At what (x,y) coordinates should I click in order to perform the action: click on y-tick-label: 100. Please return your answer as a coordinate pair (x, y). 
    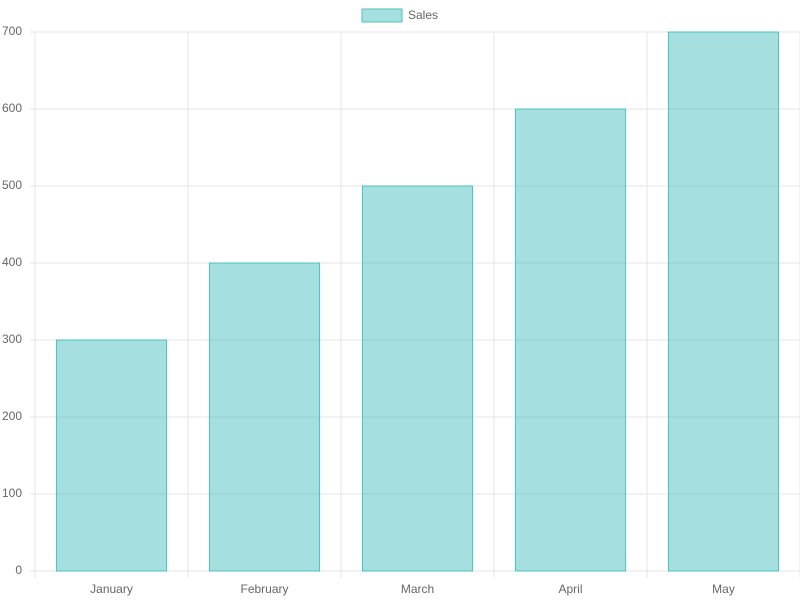
    Looking at the image, I should click on (12, 493).